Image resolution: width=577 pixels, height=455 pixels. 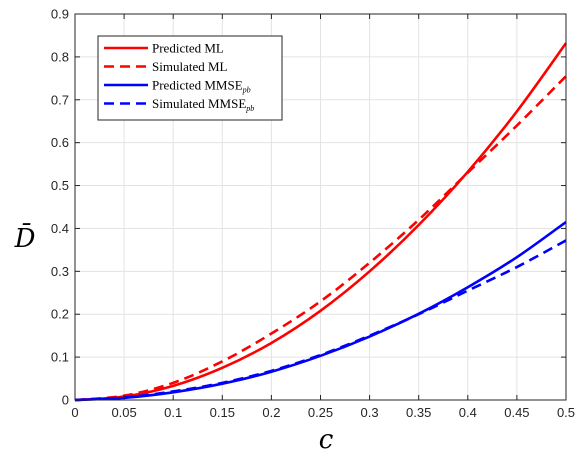 What do you see at coordinates (516, 412) in the screenshot?
I see `x-tick-label: 0.45` at bounding box center [516, 412].